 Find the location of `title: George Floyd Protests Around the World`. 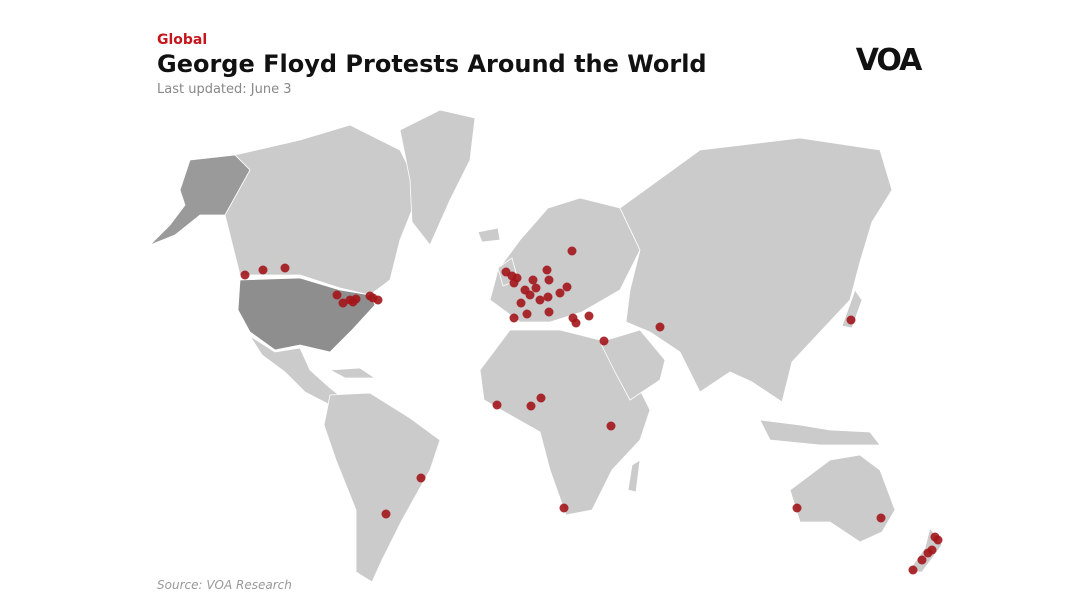

title: George Floyd Protests Around the World is located at coordinates (432, 64).